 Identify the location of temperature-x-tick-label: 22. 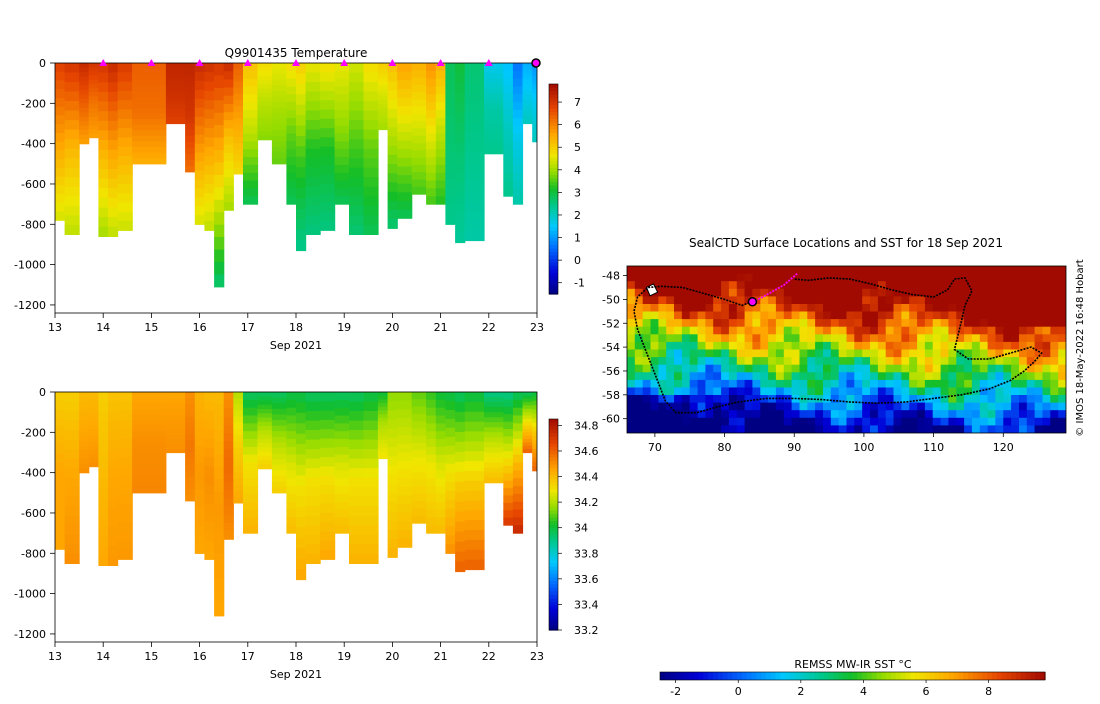
(489, 327).